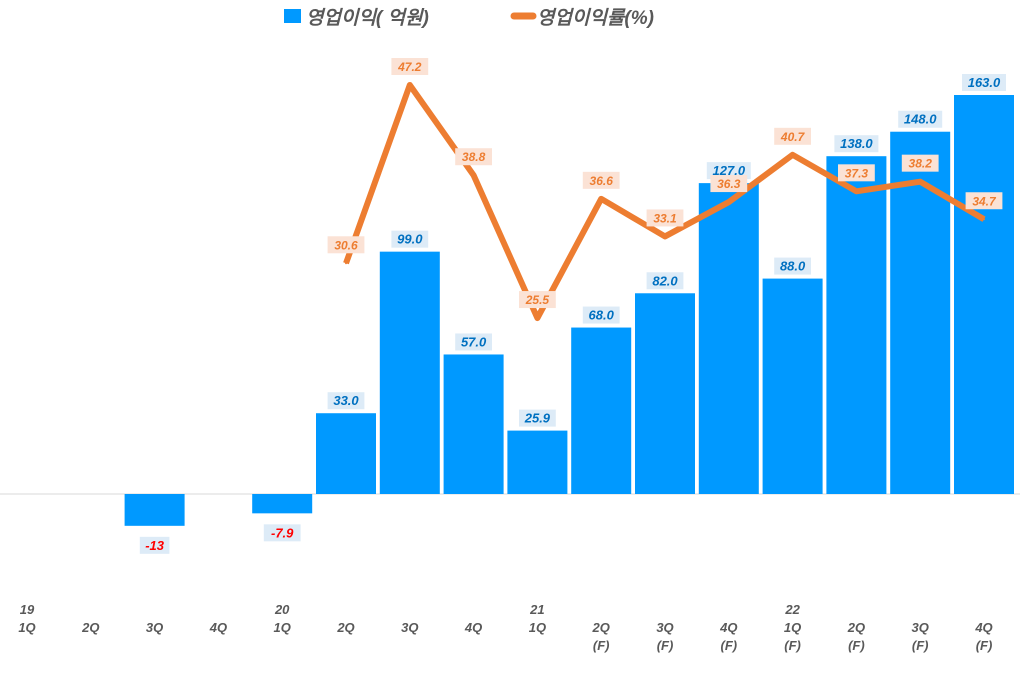 This screenshot has height=673, width=1024. I want to click on legend-swatch-bar, so click(292, 16).